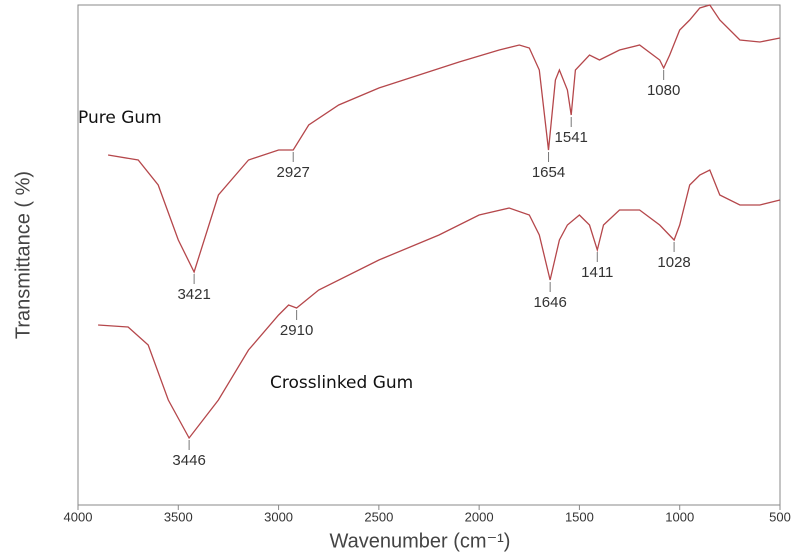 The height and width of the screenshot is (556, 798). Describe the element at coordinates (278, 516) in the screenshot. I see `x-tick-label: 3000` at that location.